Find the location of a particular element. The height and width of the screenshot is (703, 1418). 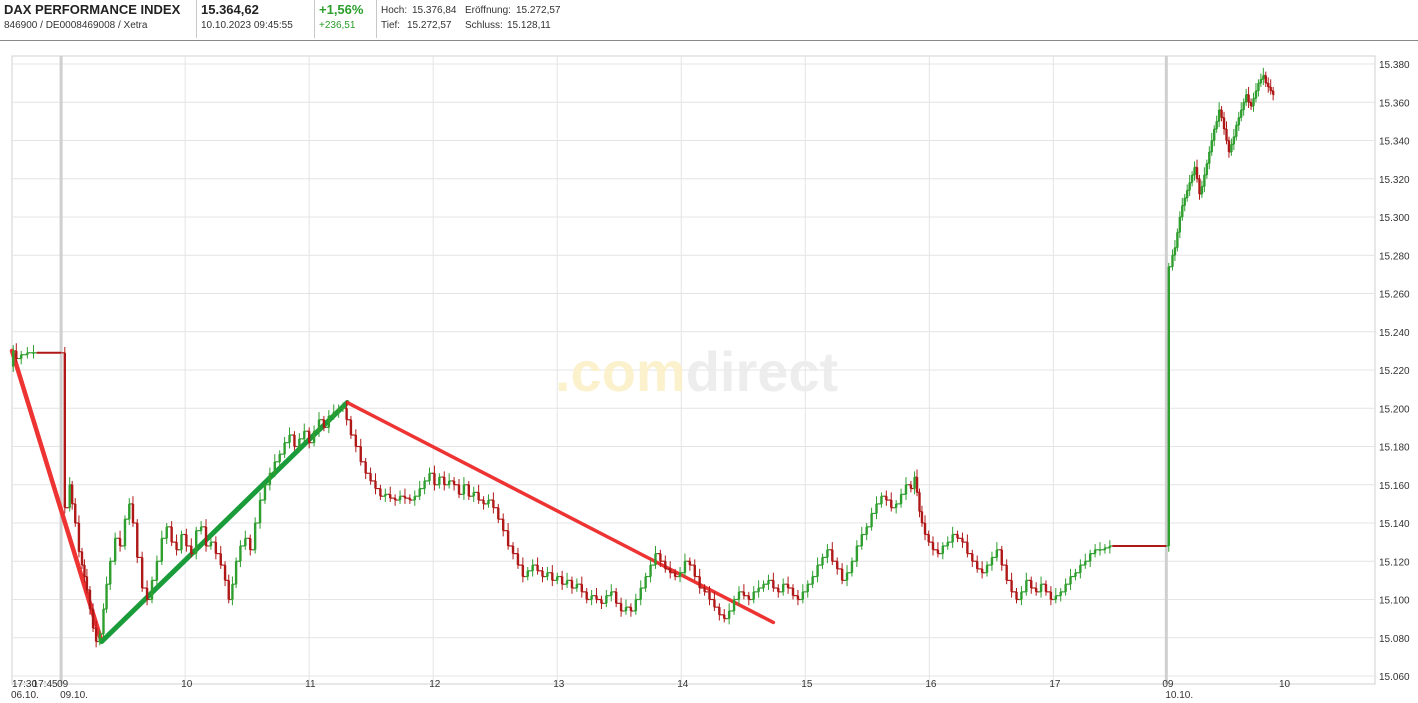

close-value: 15.128,11 is located at coordinates (529, 25).